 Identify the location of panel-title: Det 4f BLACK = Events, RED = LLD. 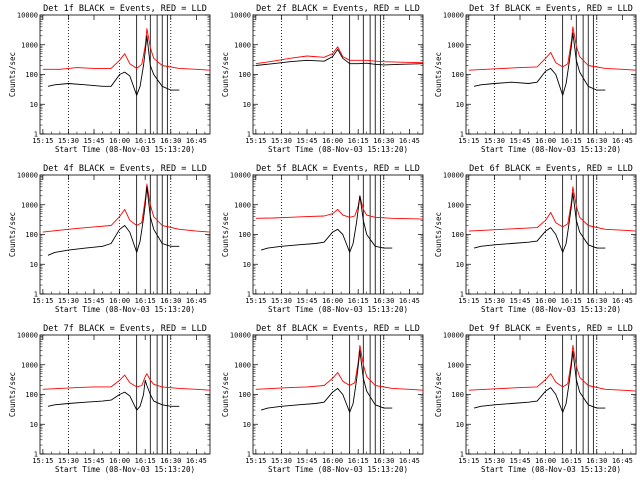
(125, 169).